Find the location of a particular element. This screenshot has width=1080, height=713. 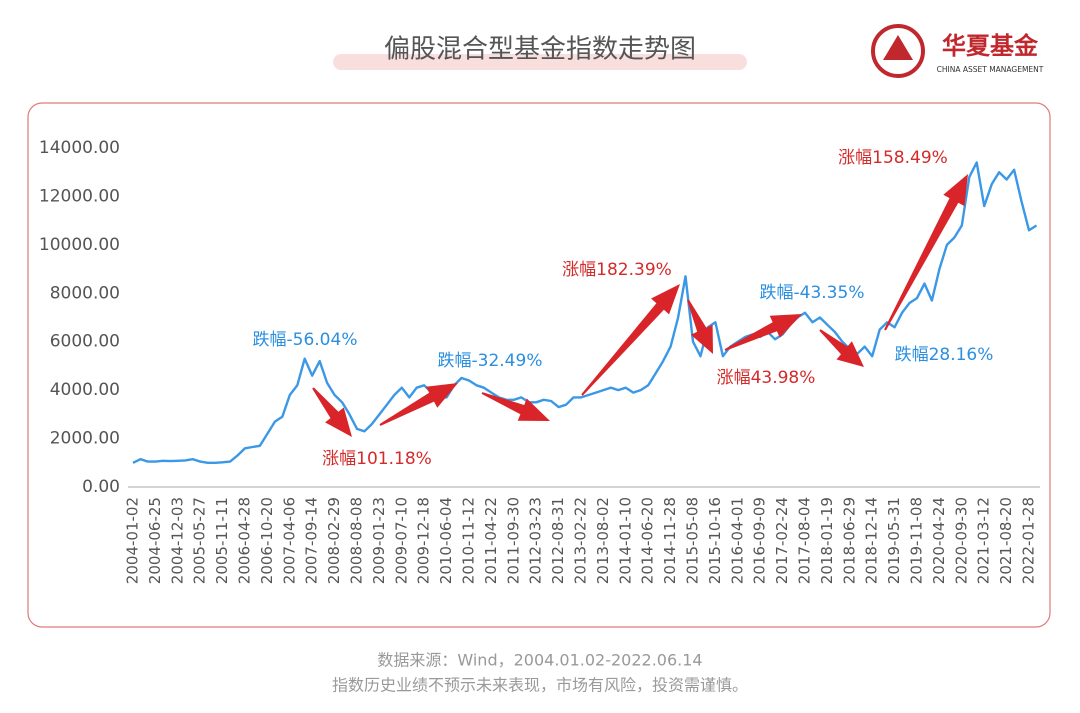

x-tick-label: 2017-08-04 is located at coordinates (805, 540).